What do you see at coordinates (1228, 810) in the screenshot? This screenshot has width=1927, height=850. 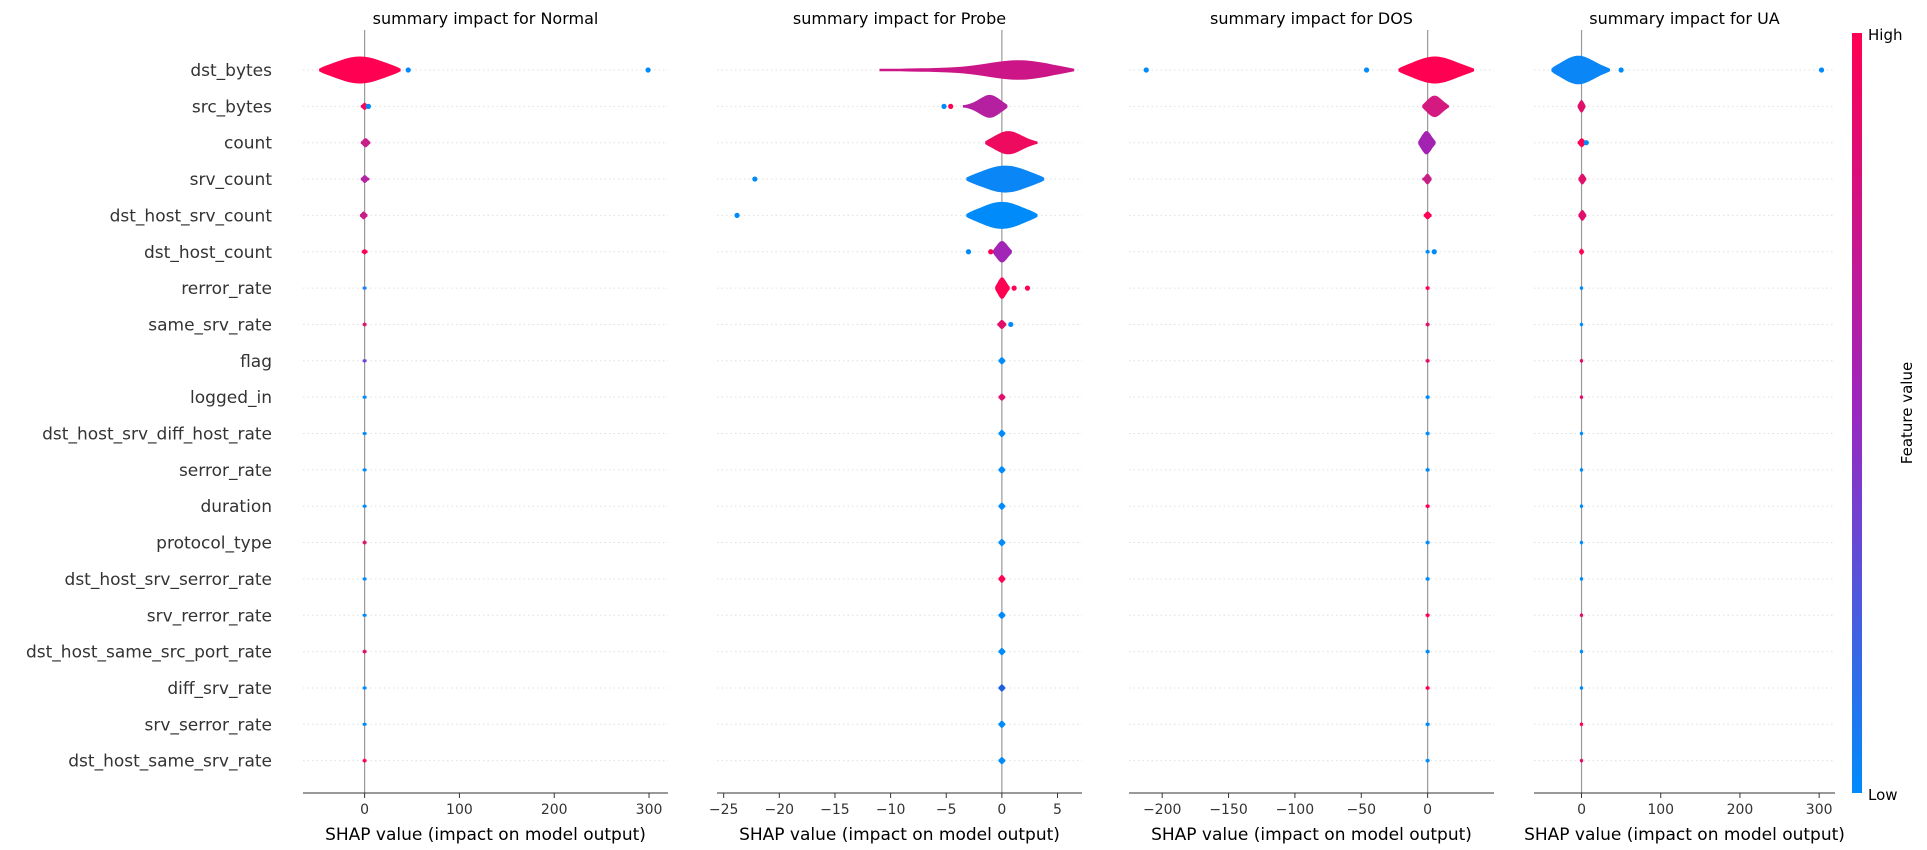 I see `x-tick-label: −150` at bounding box center [1228, 810].